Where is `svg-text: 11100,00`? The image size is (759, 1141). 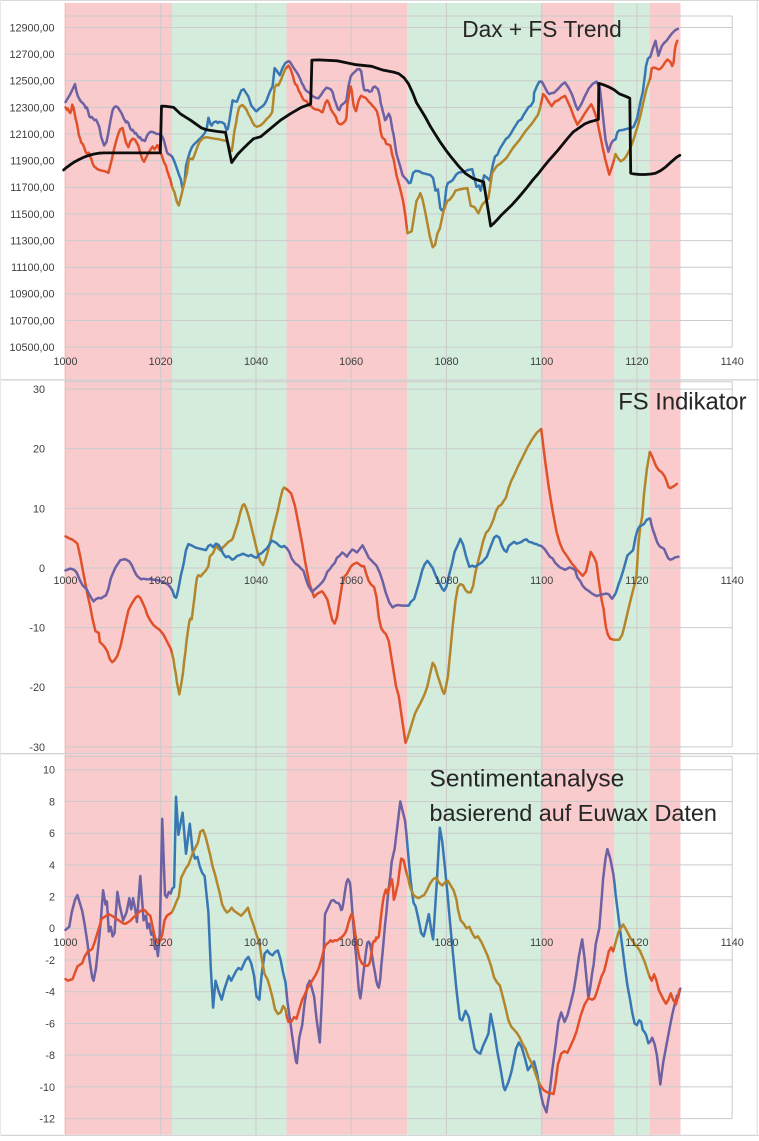
svg-text: 11100,00 is located at coordinates (32, 268).